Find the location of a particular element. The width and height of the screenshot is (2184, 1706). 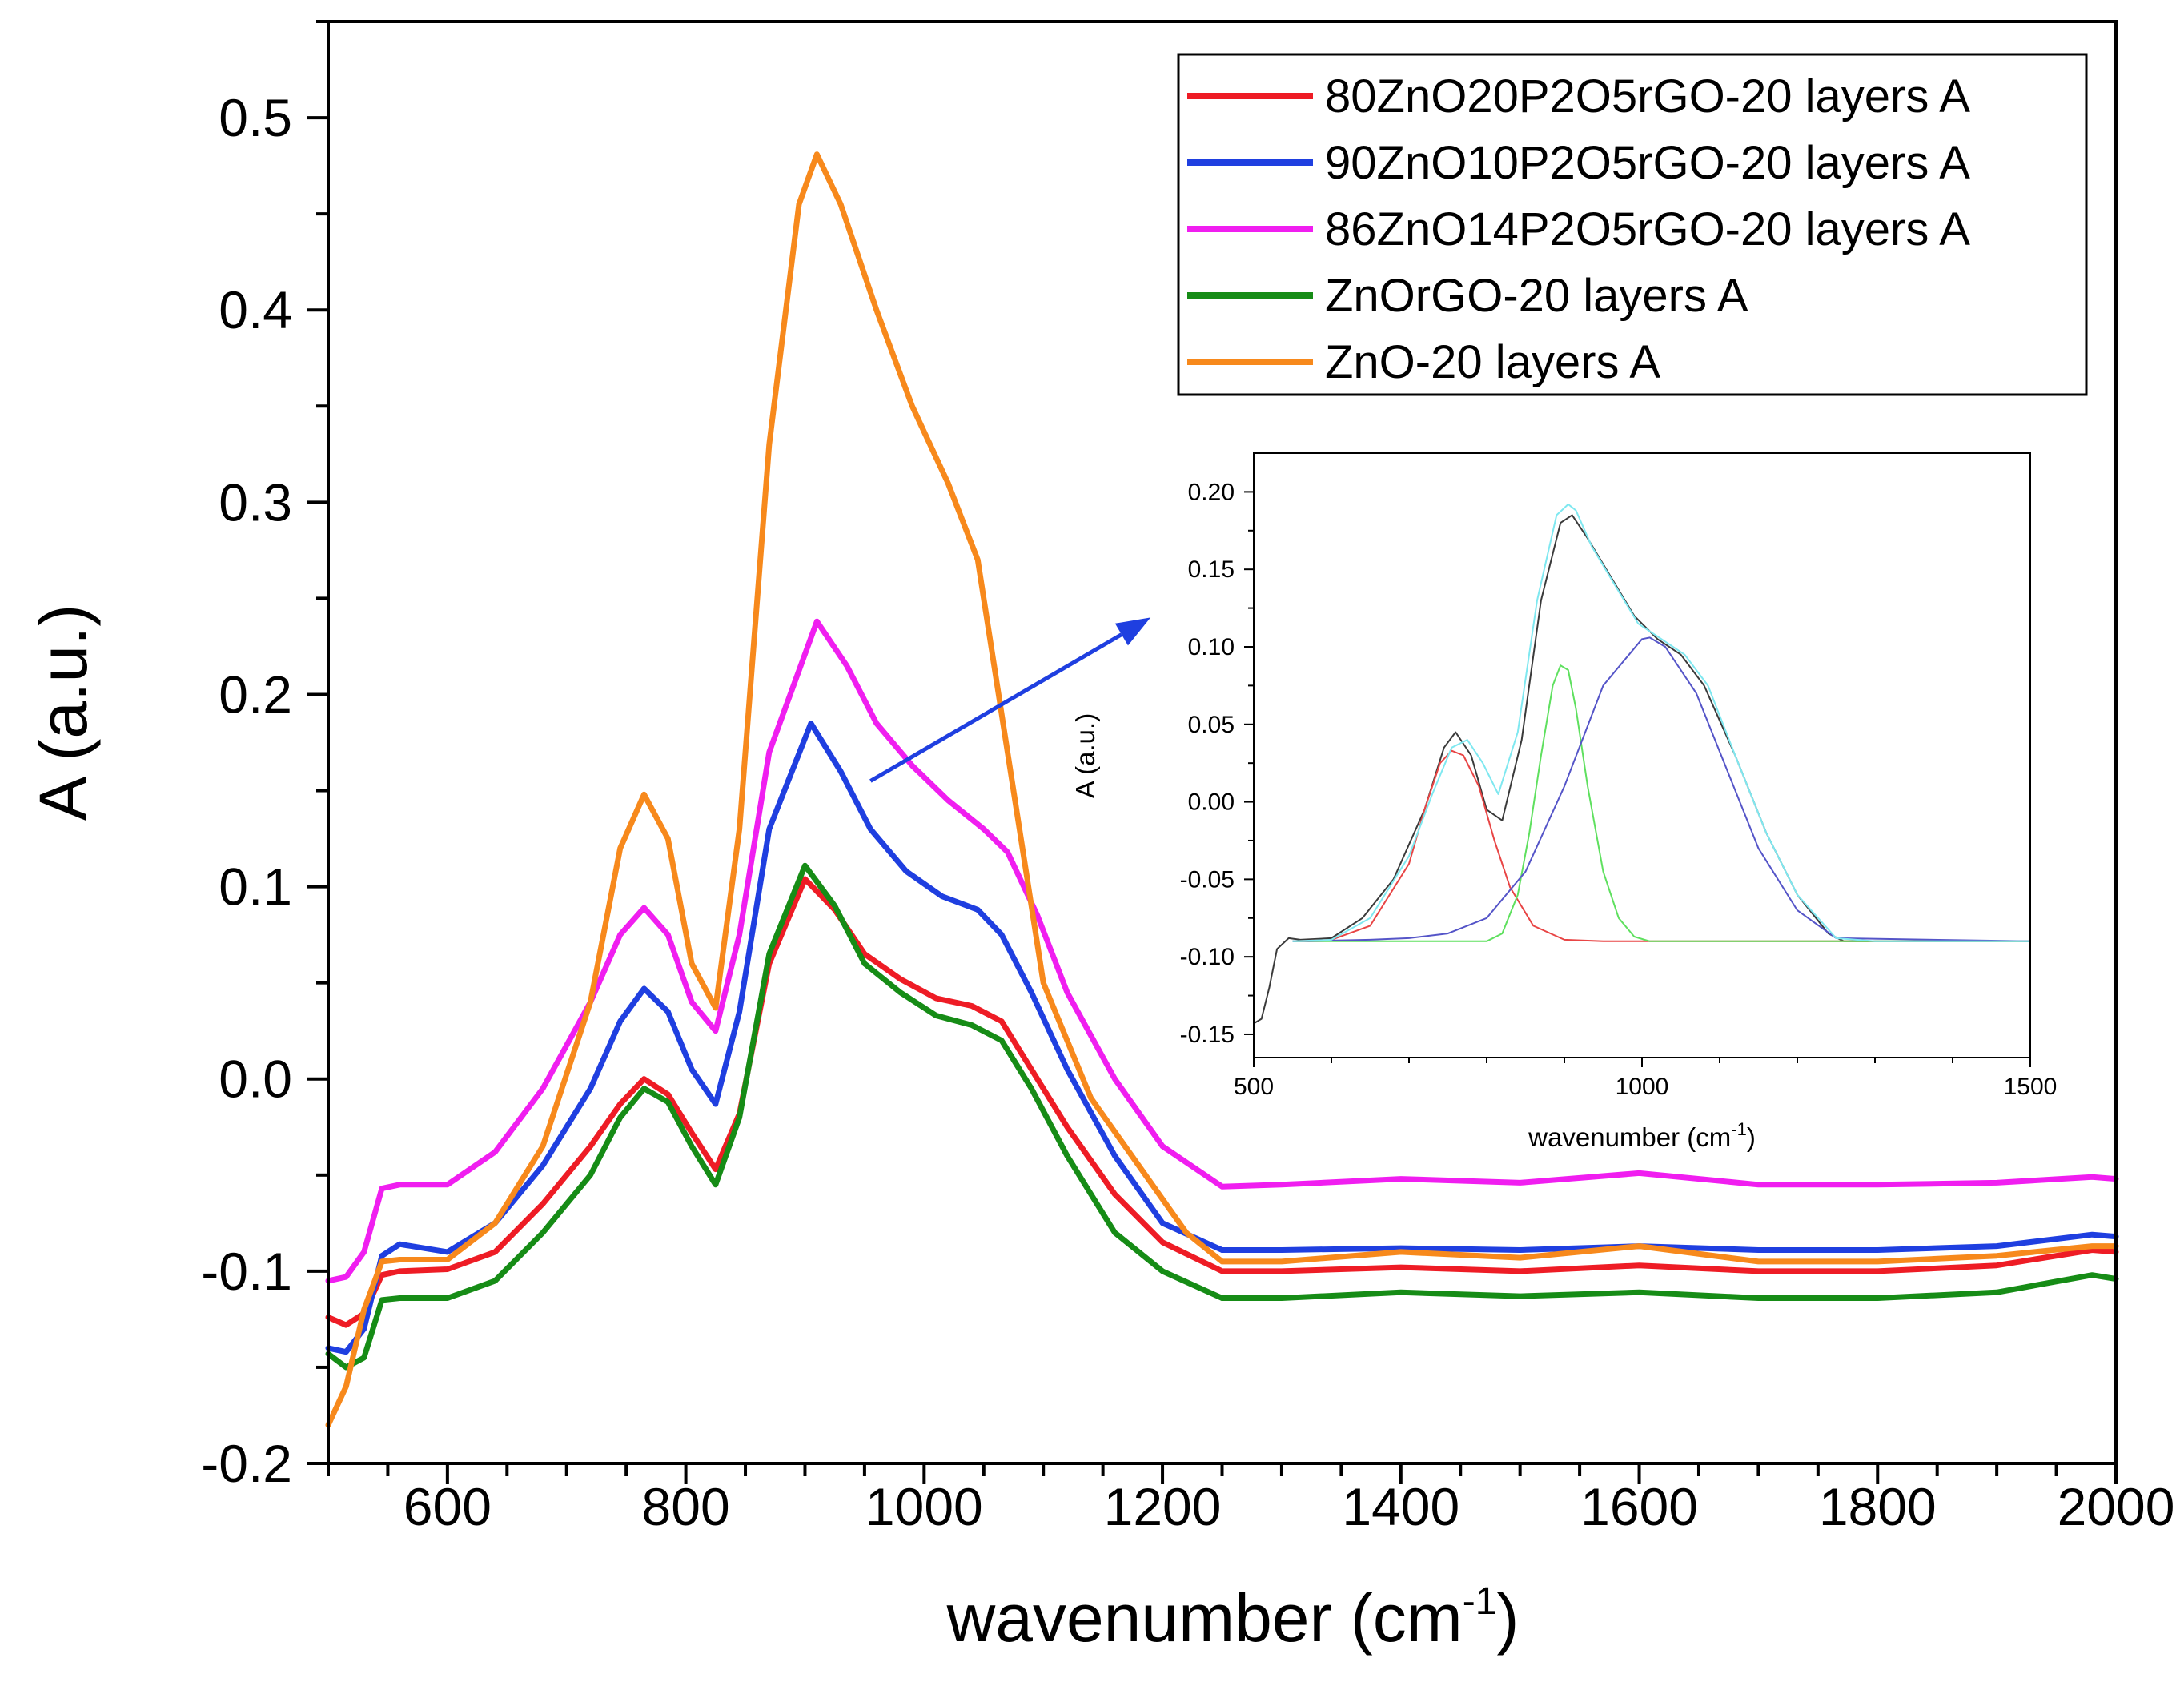

y-tick-label: -0.2 is located at coordinates (246, 1463).